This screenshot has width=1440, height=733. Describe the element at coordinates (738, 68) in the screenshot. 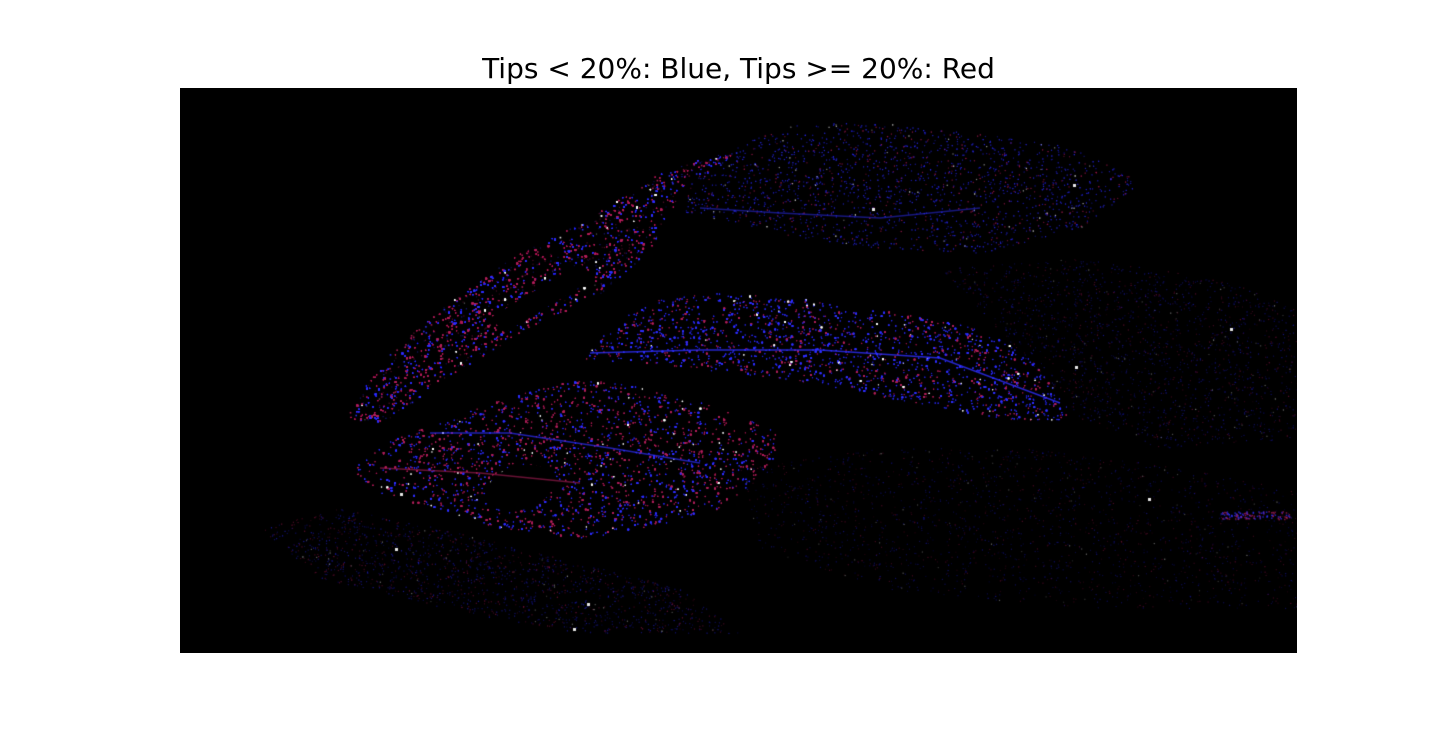

I see `plot-title: Tips < 20%: Blue, Tips >= 20%: Red` at that location.